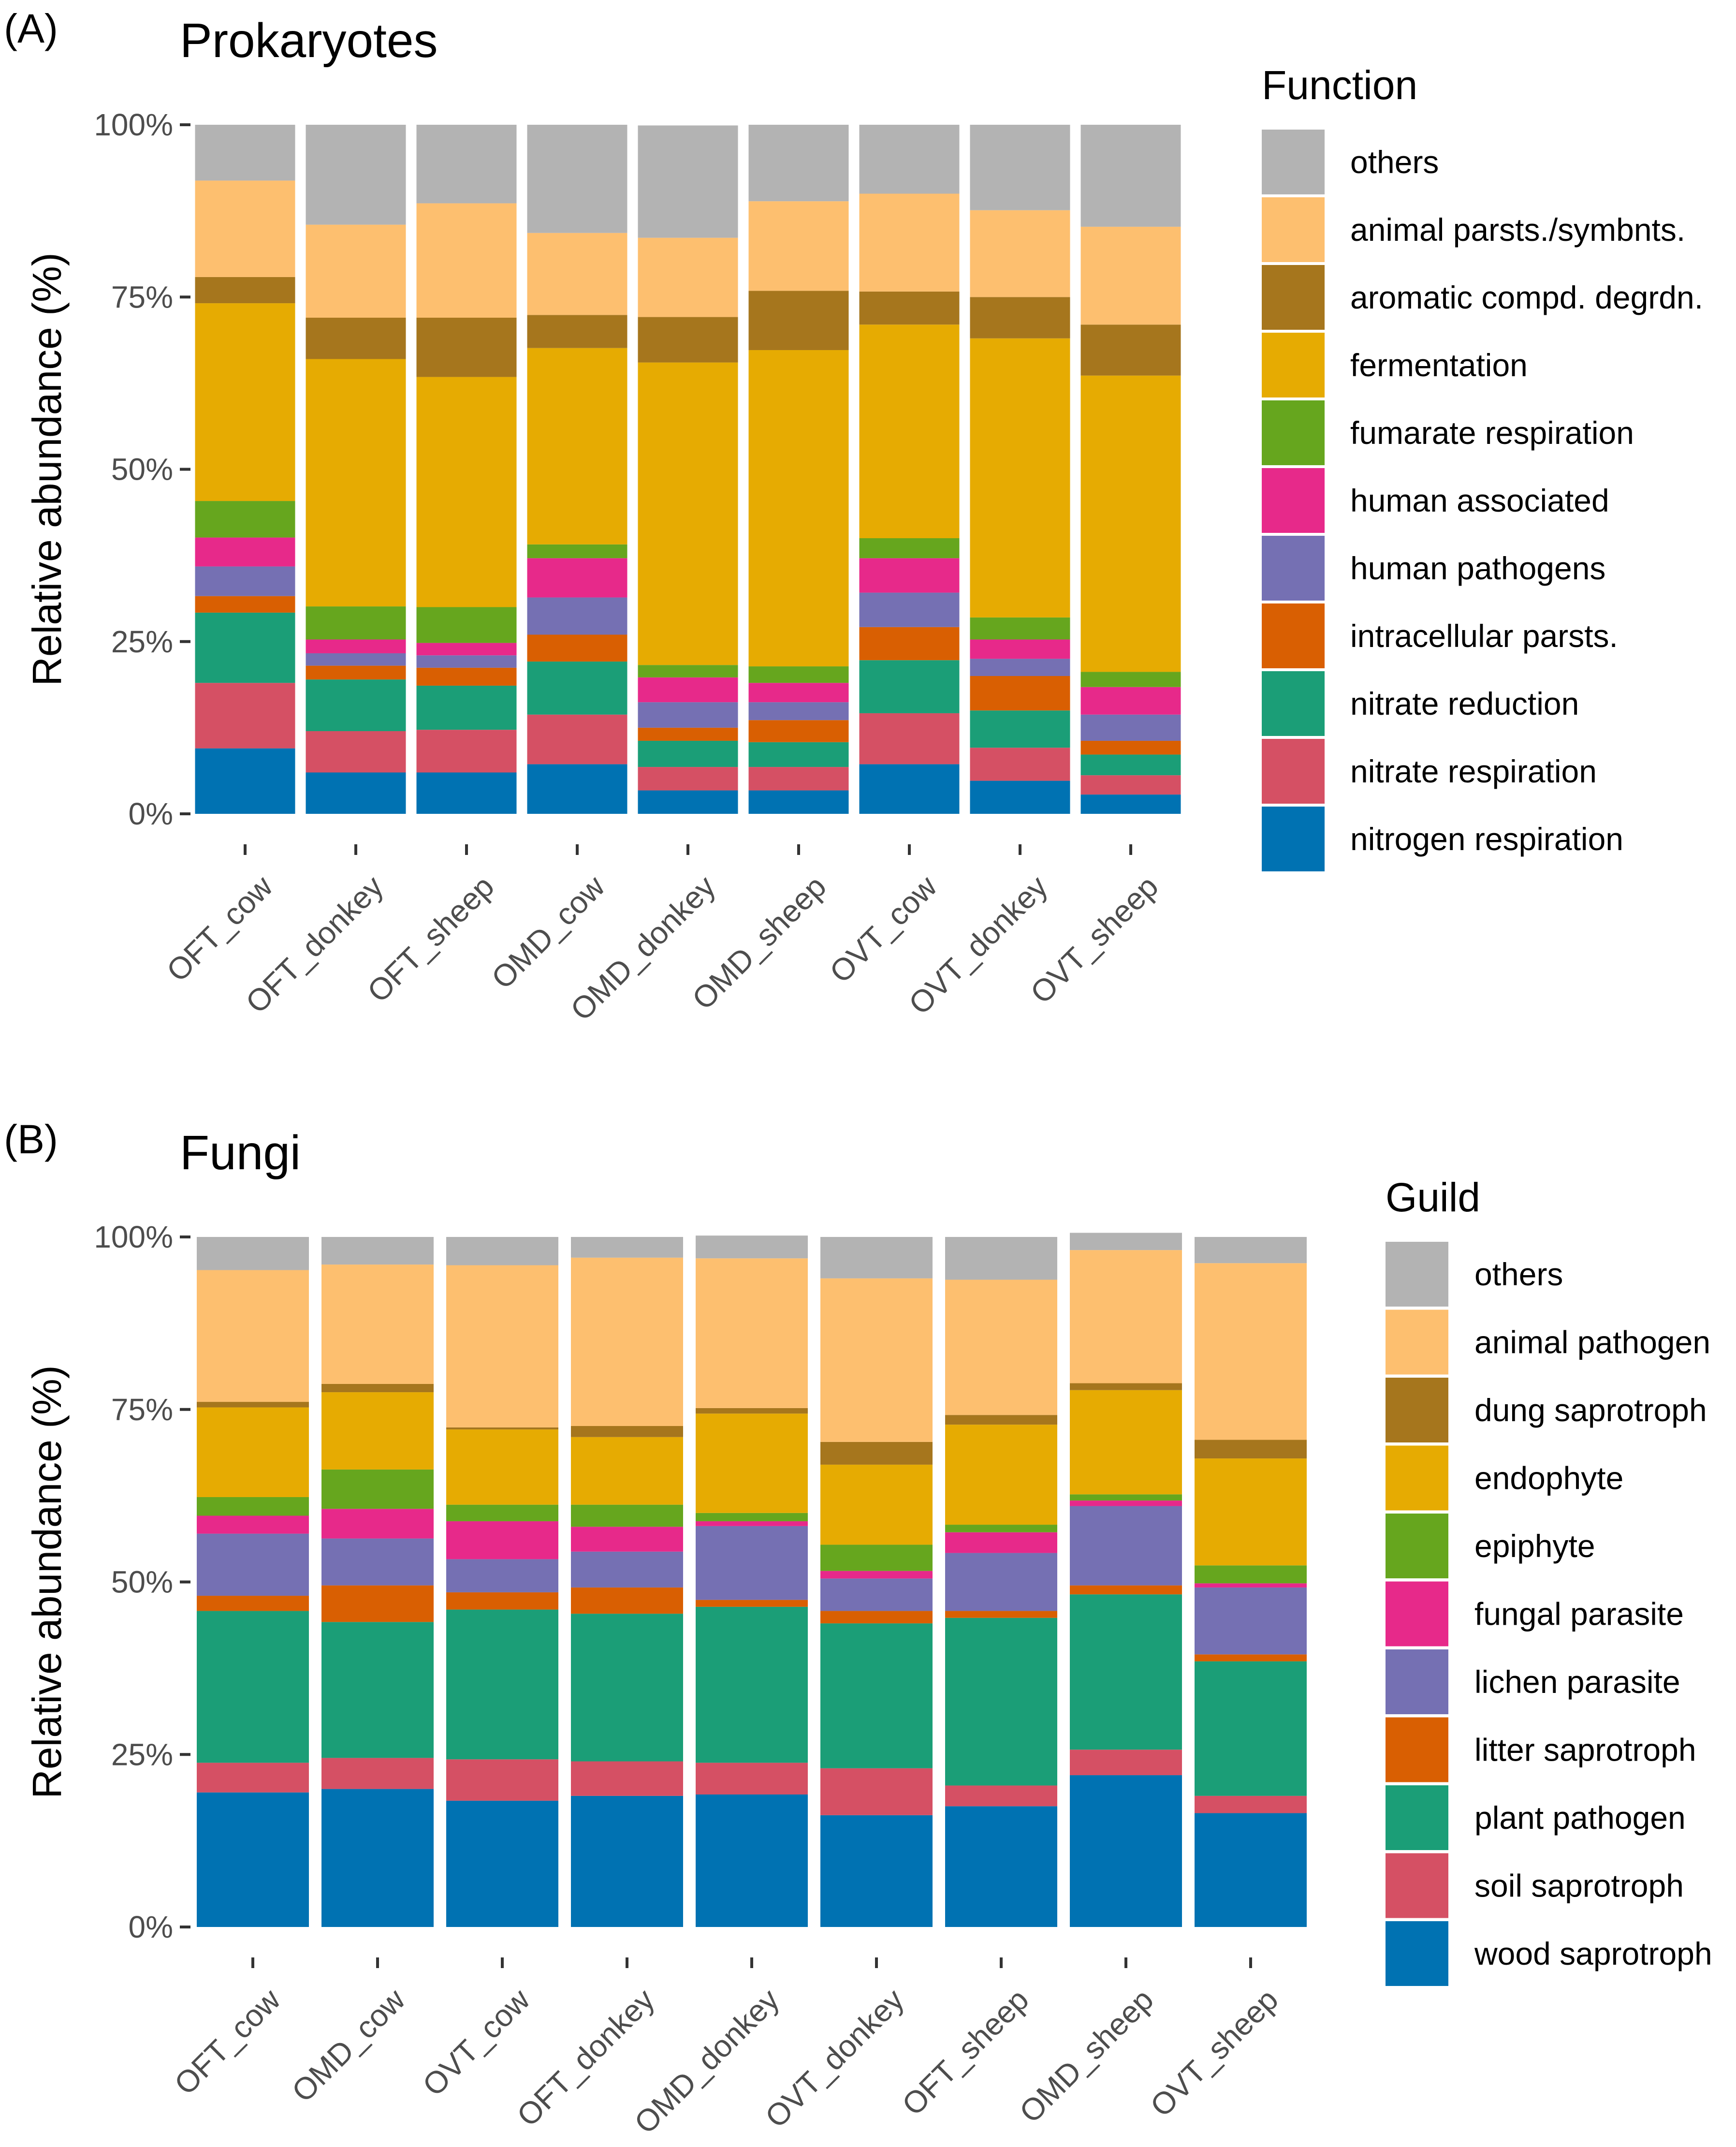 Image resolution: width=1736 pixels, height=2147 pixels. Describe the element at coordinates (1580, 1818) in the screenshot. I see `legend-label: plant pathogen` at that location.